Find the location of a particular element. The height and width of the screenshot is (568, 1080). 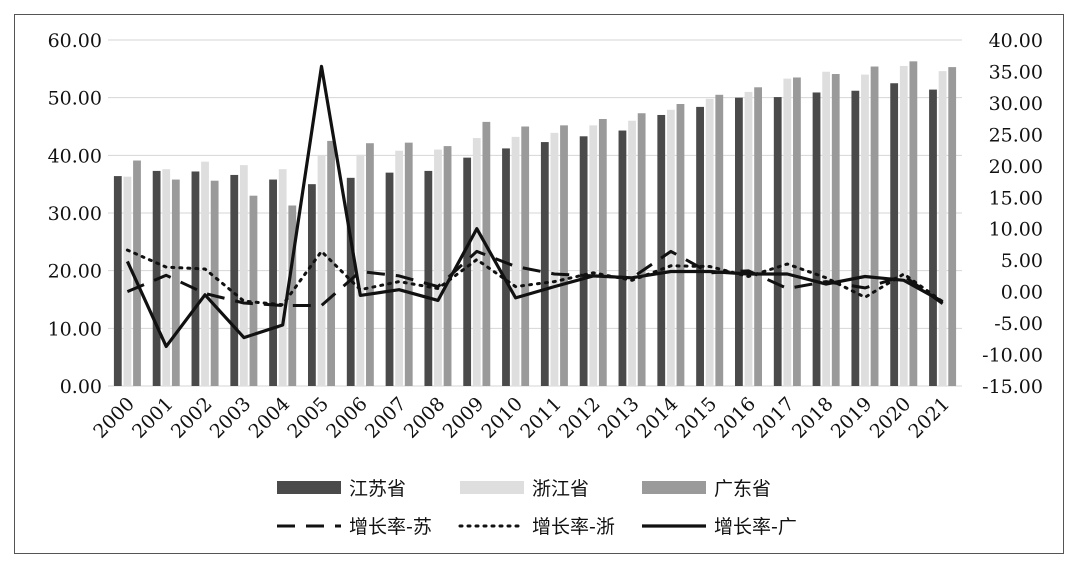

y-tick-label: 40.00 is located at coordinates (75, 156).